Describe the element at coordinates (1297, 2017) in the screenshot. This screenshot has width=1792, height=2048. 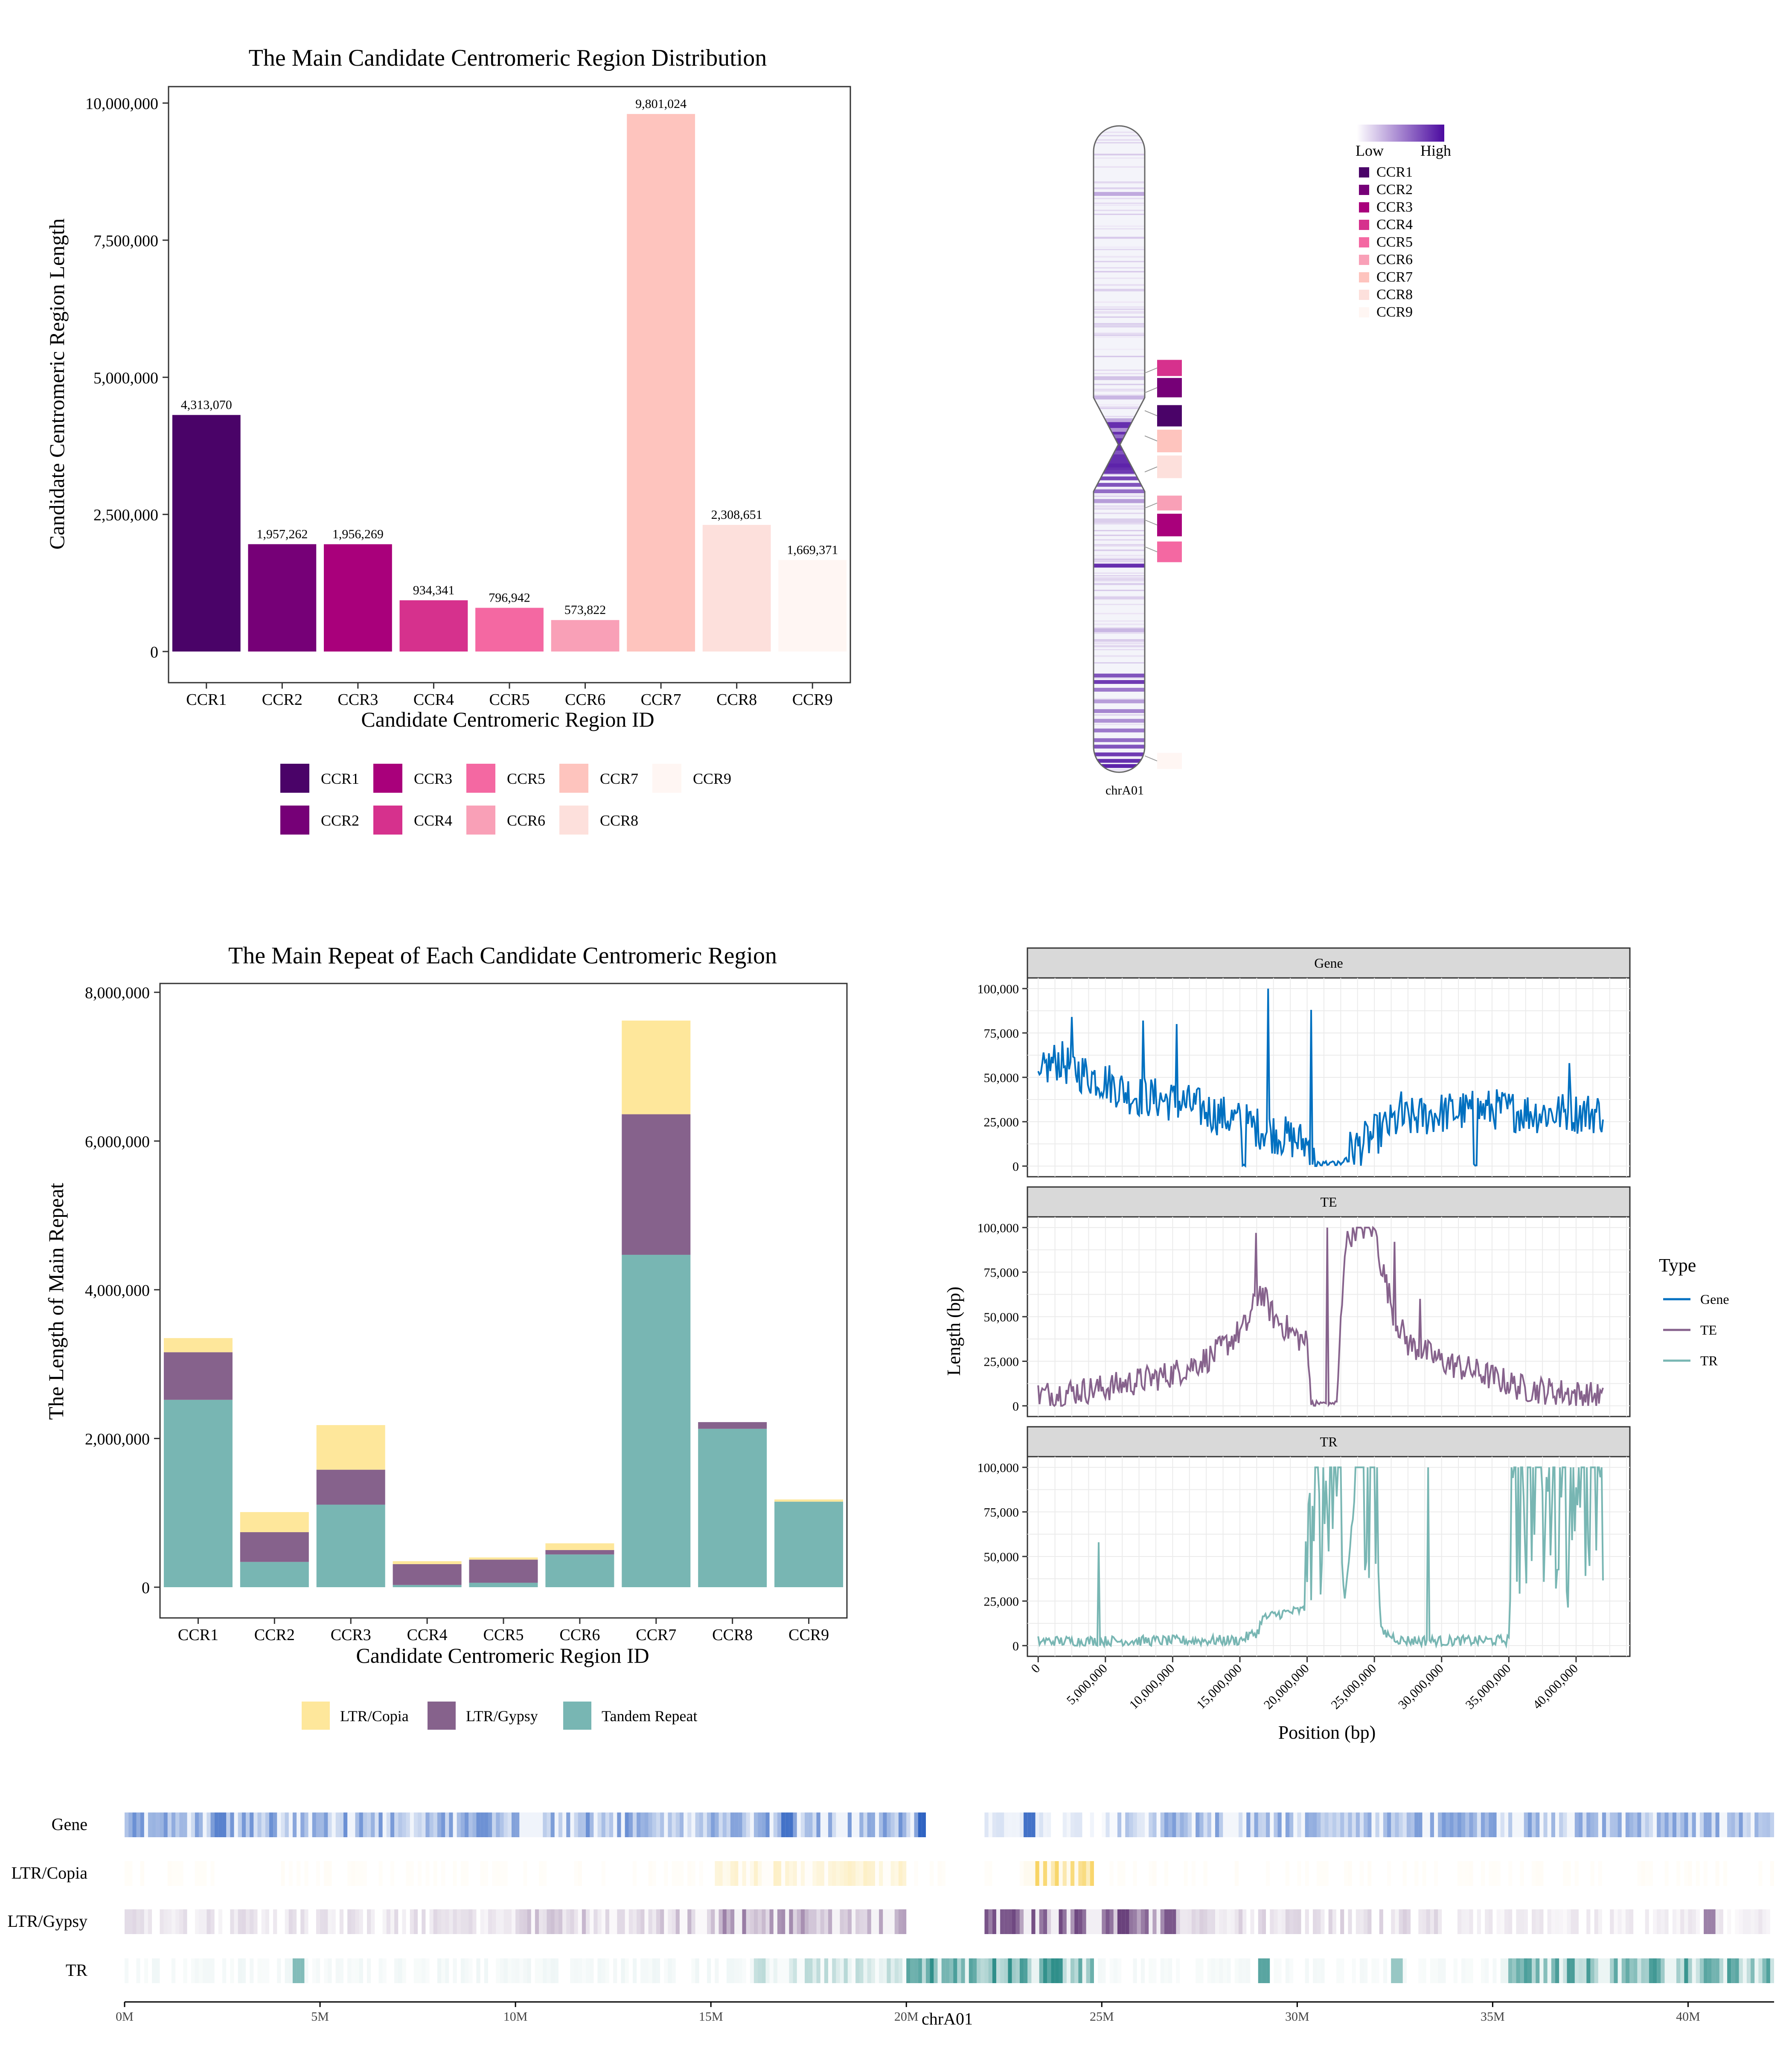
I see `heatmap-x-tick-label: 30M` at that location.